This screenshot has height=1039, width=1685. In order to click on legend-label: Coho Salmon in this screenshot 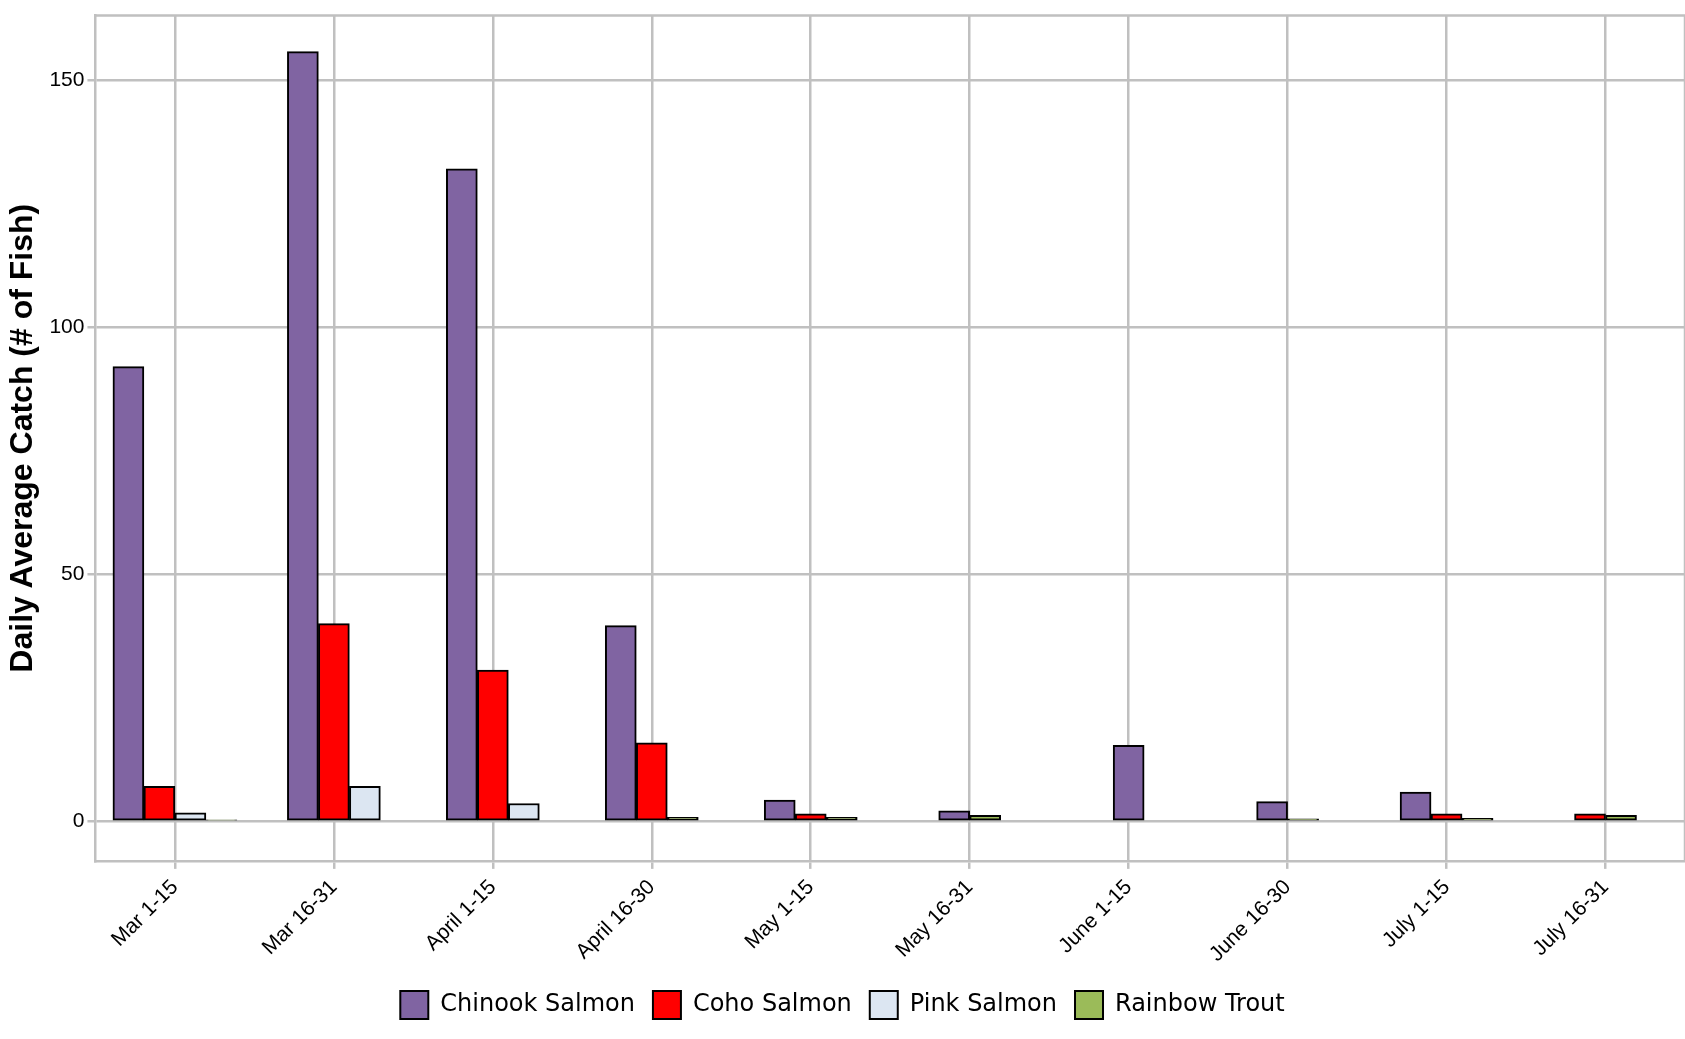, I will do `click(772, 1003)`.